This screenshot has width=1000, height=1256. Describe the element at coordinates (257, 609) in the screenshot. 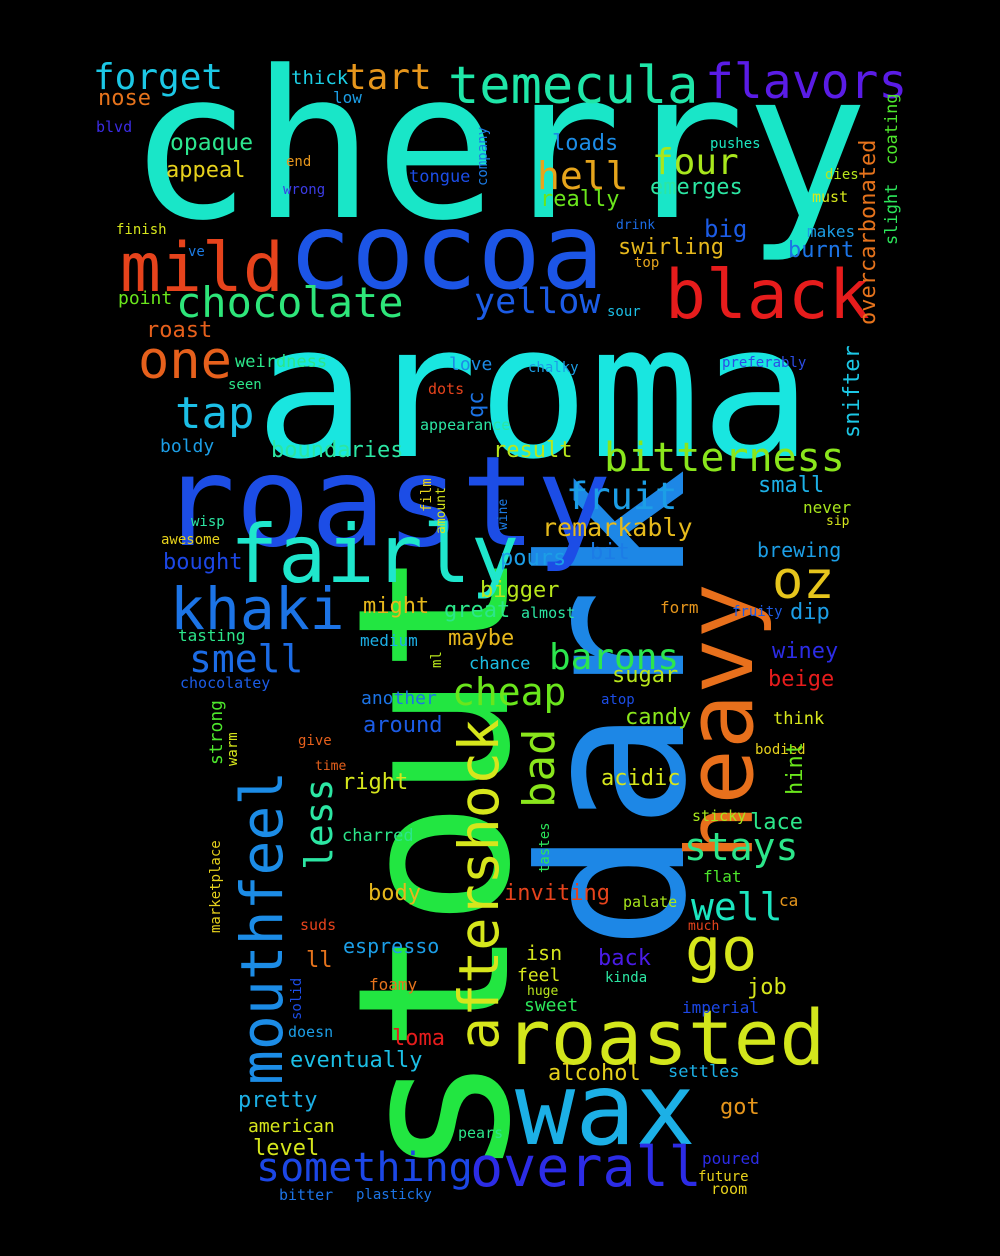

I see `word-khaki: khaki` at that location.